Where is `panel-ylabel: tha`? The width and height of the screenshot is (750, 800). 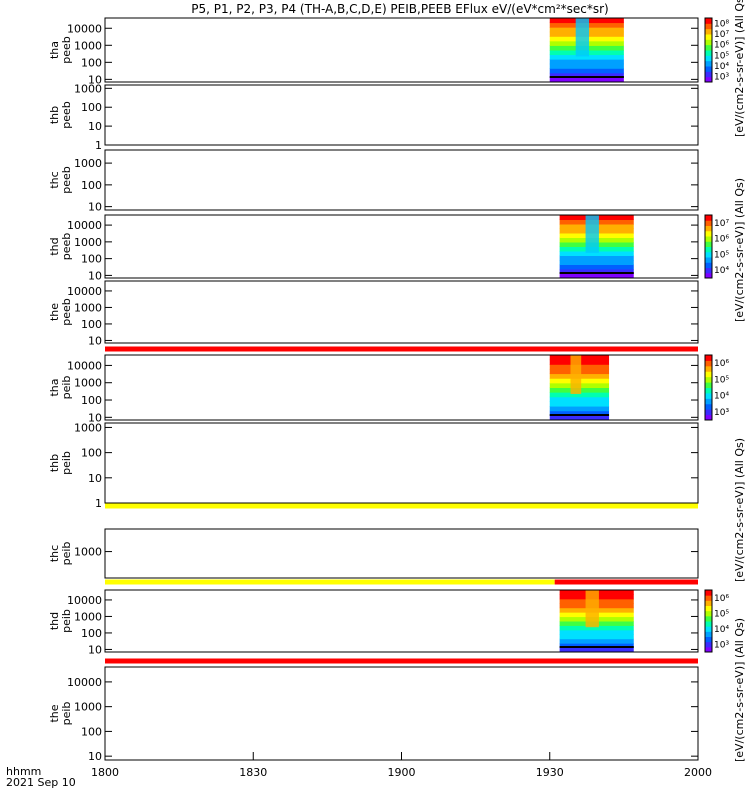
panel-ylabel: tha is located at coordinates (54, 50).